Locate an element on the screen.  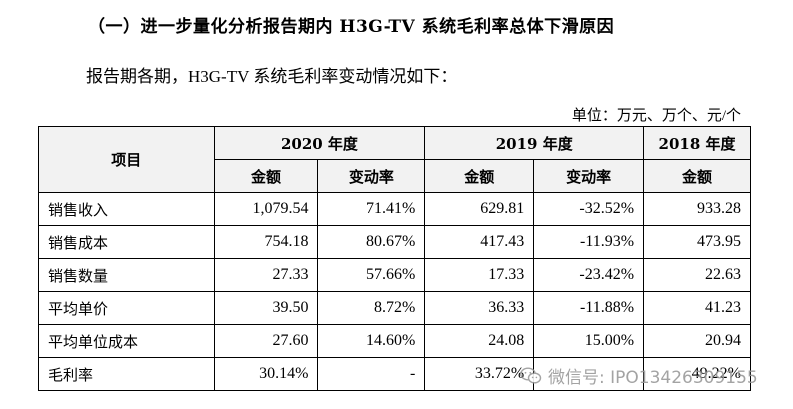
row-label: 销售成本 is located at coordinates (126, 242).